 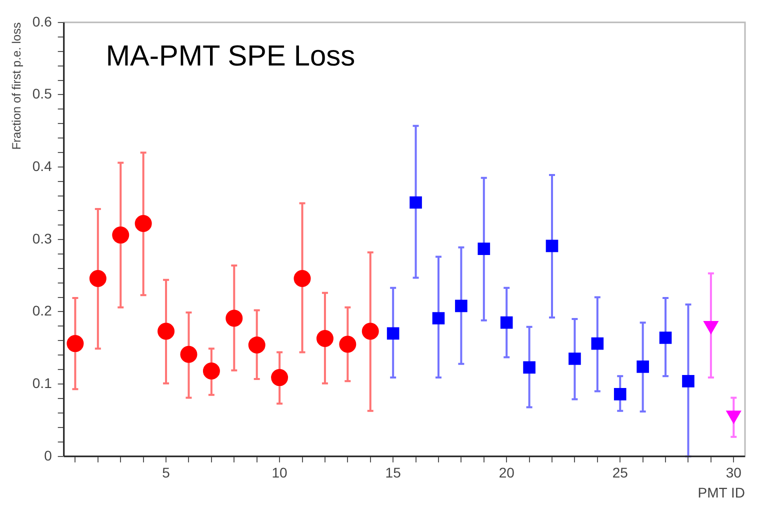 What do you see at coordinates (620, 472) in the screenshot?
I see `x-tick-label: 25` at bounding box center [620, 472].